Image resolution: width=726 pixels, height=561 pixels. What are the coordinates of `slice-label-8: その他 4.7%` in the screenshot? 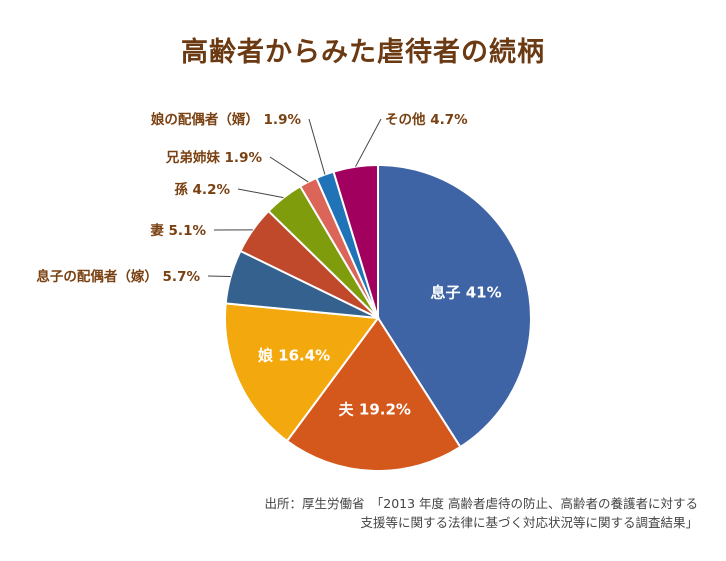 It's located at (426, 119).